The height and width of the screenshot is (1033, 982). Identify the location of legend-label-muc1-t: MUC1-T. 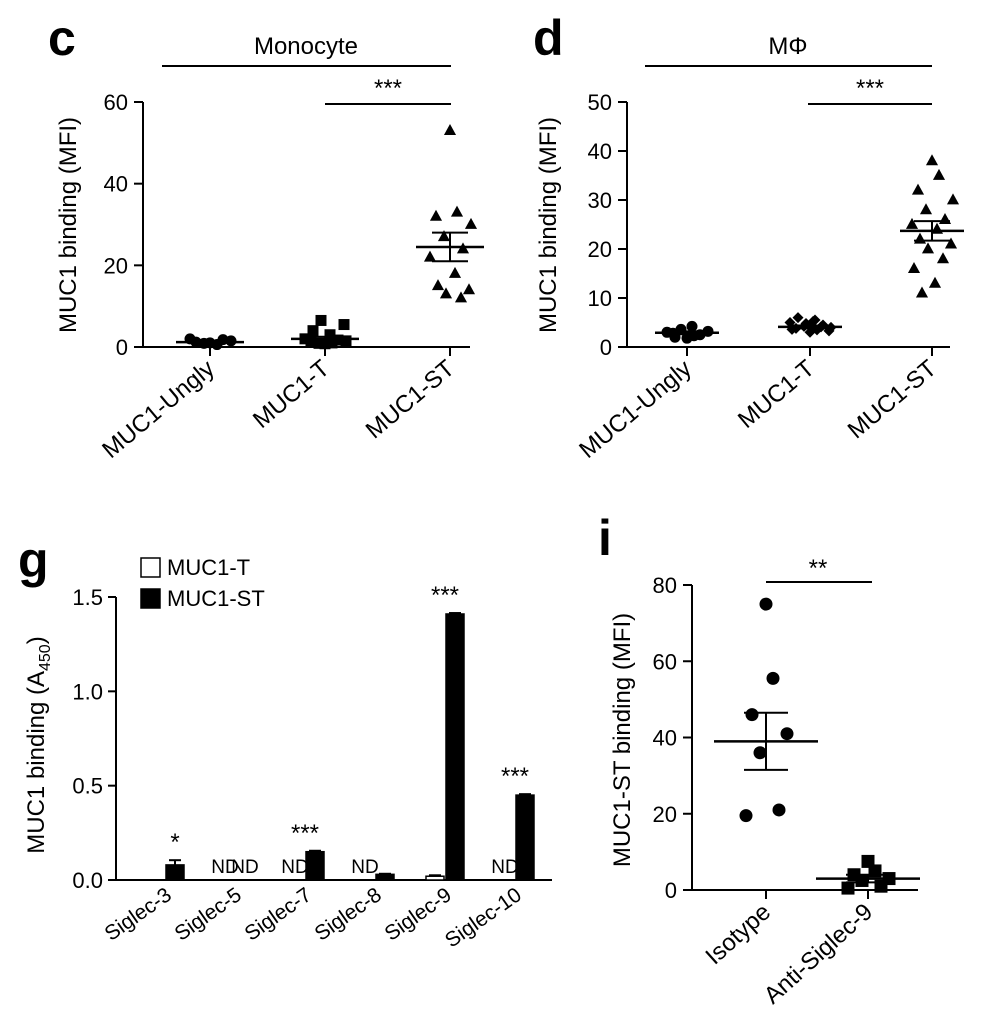
(208, 567).